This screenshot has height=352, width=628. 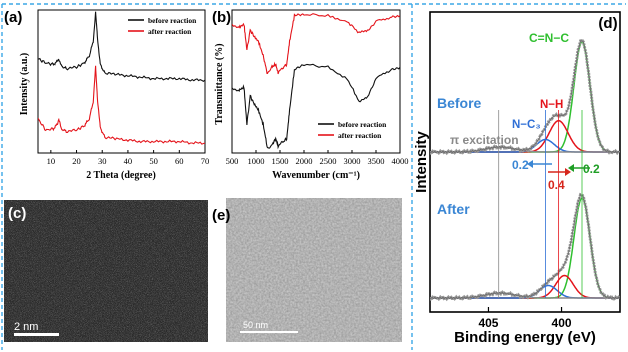 I want to click on panel-b-axes, so click(x=316, y=81).